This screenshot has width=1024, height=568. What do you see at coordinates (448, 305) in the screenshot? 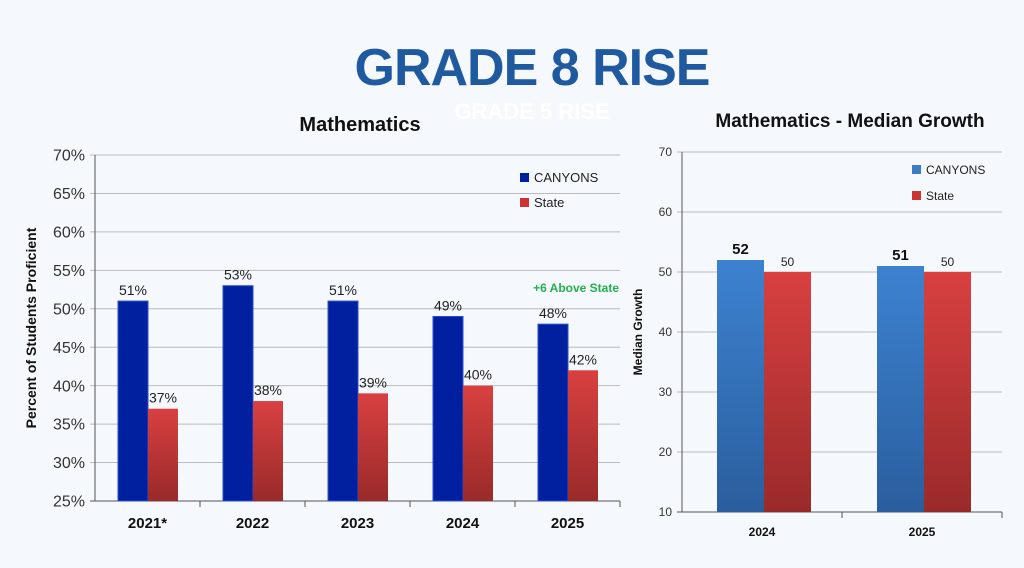
I see `data-label: 49%` at bounding box center [448, 305].